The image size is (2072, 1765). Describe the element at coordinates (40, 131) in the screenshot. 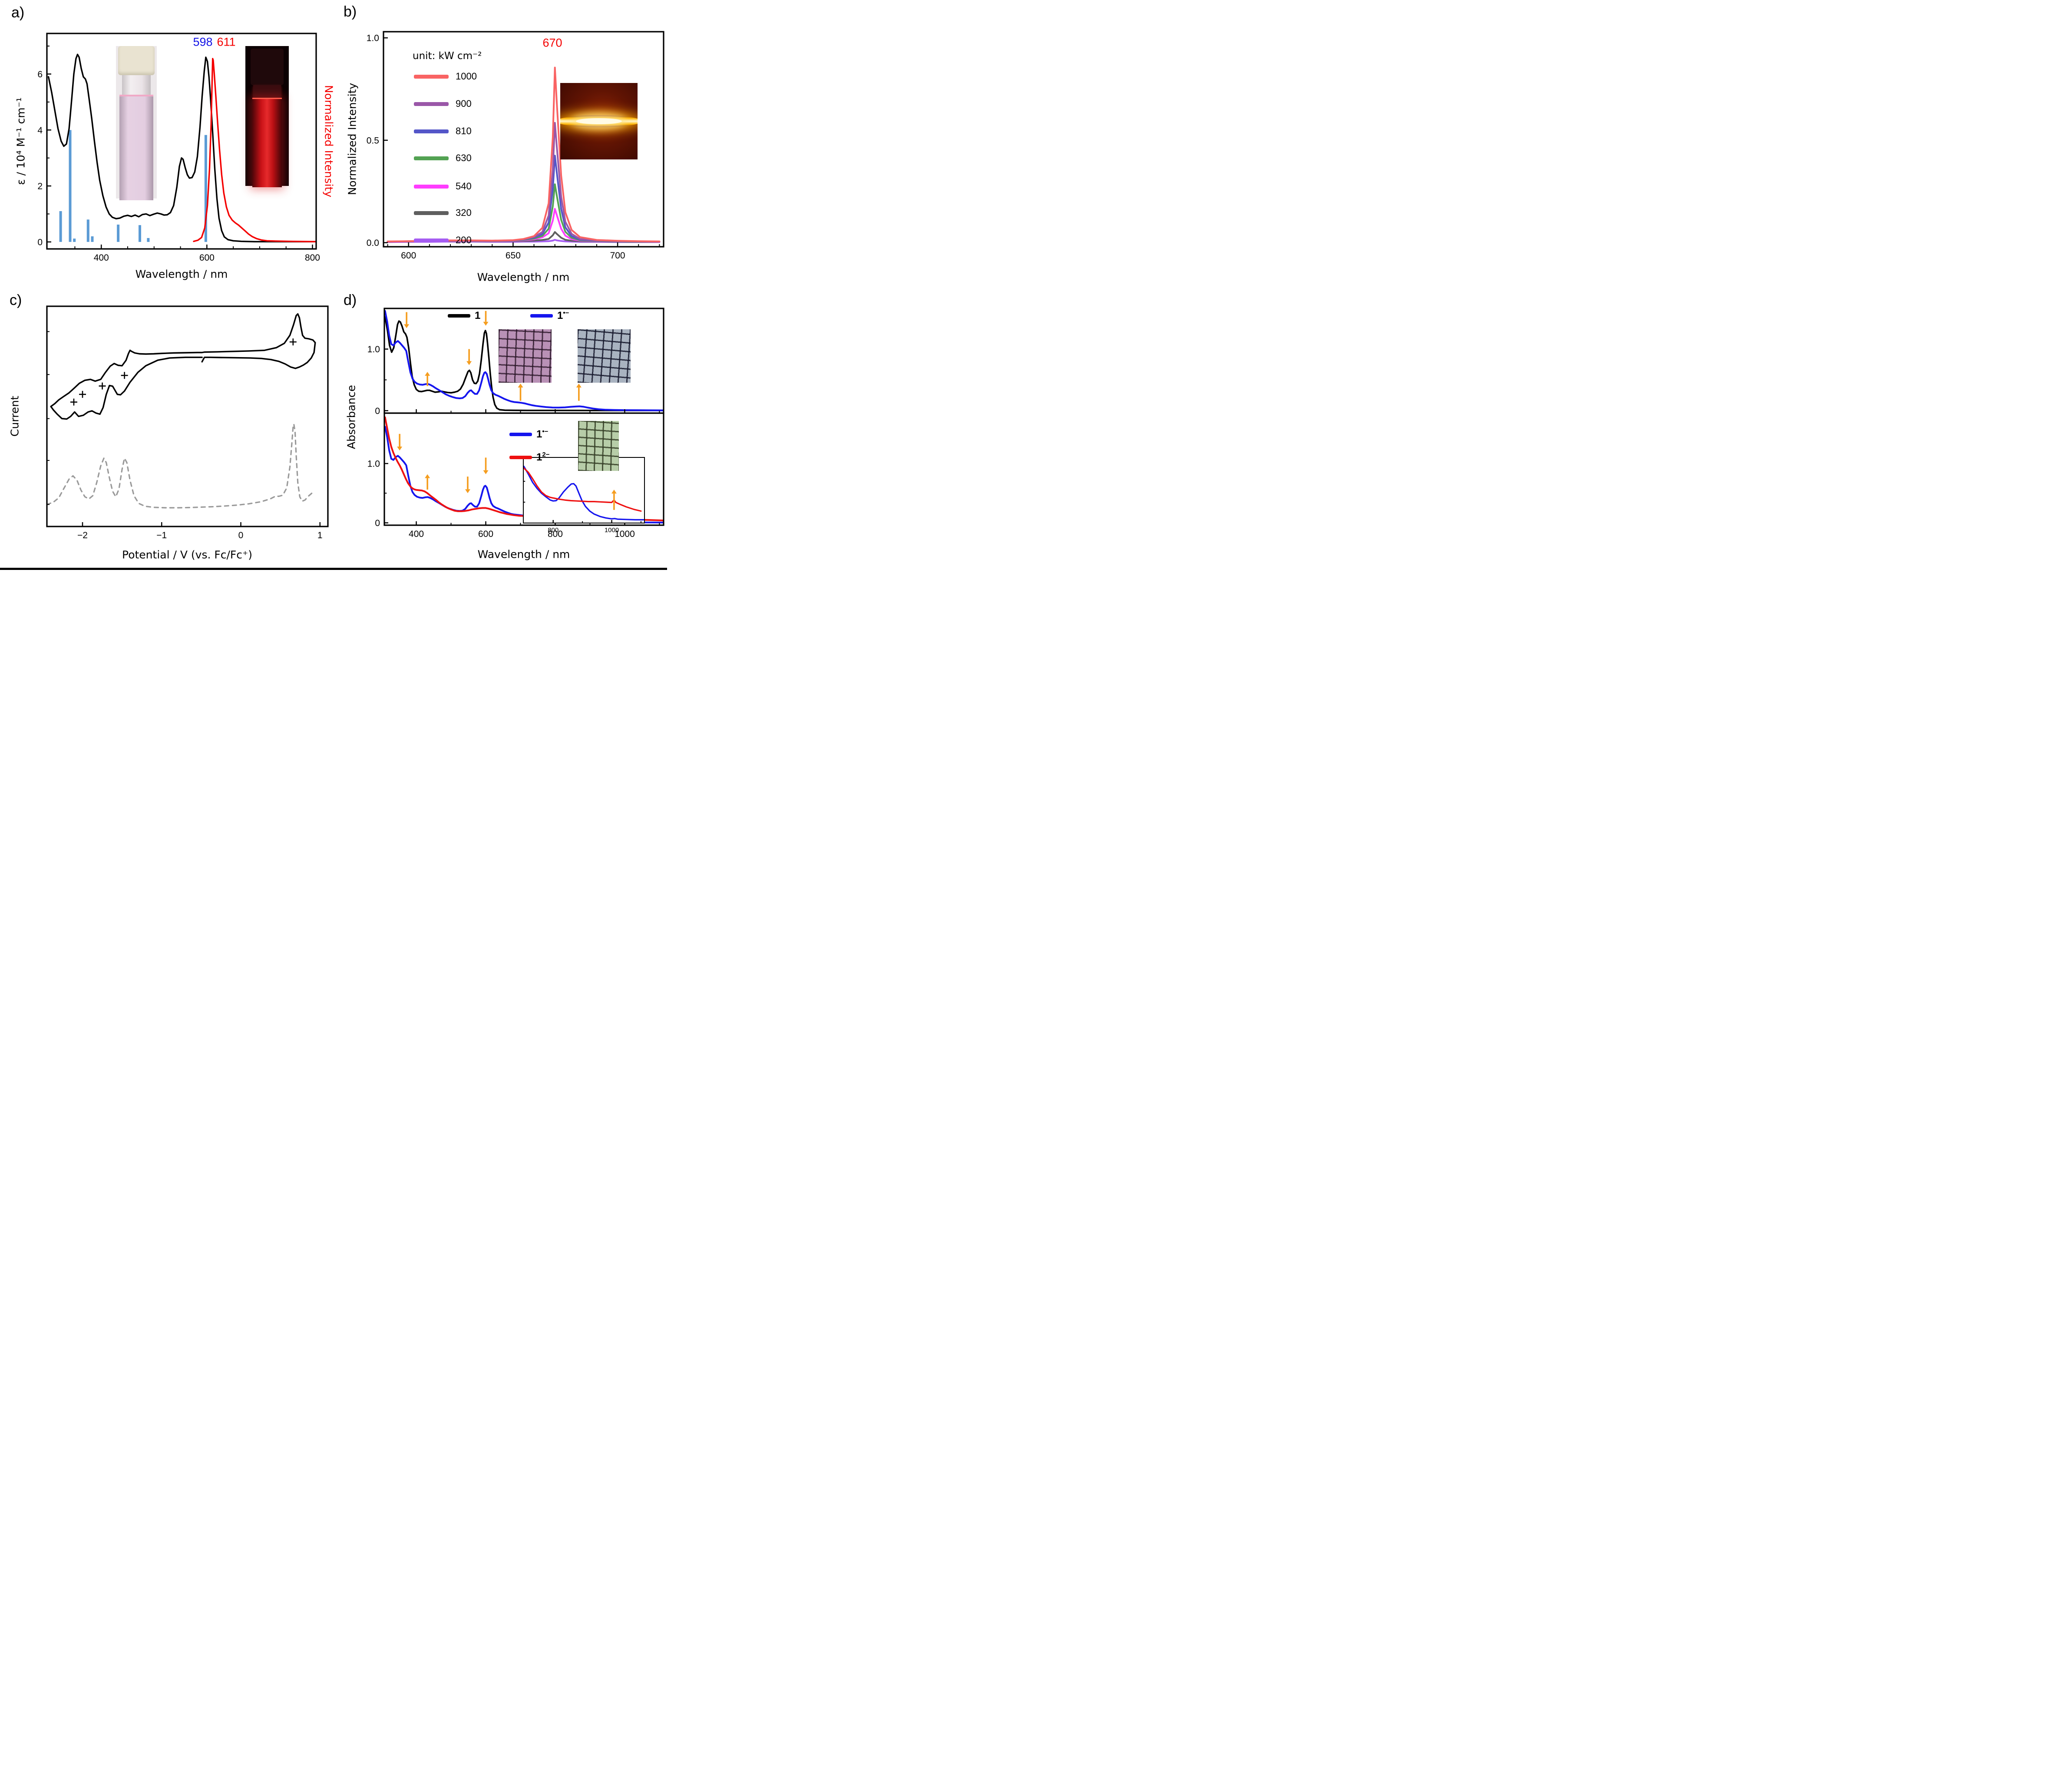

I see `y-tick-label: 4` at that location.